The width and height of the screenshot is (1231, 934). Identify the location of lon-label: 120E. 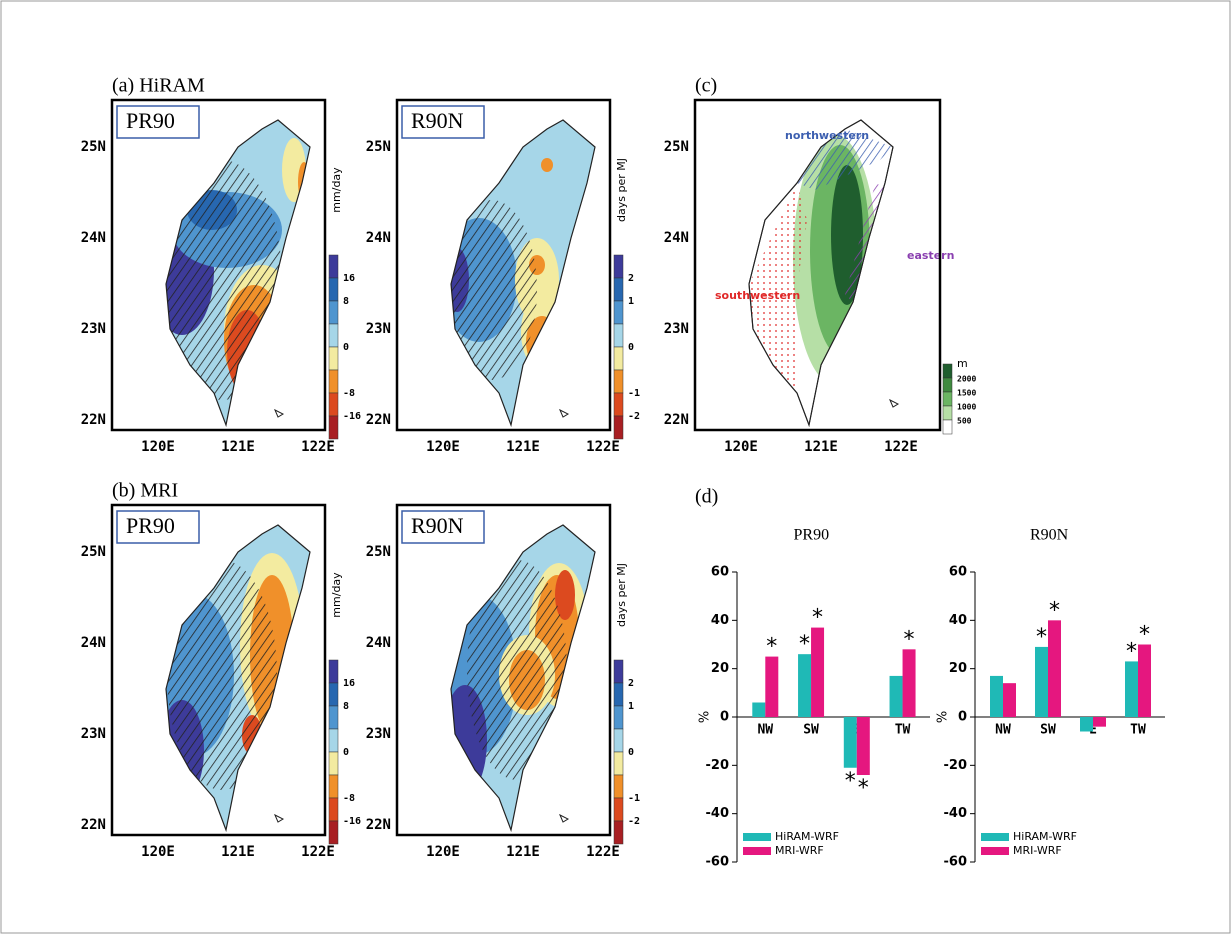
(443, 447).